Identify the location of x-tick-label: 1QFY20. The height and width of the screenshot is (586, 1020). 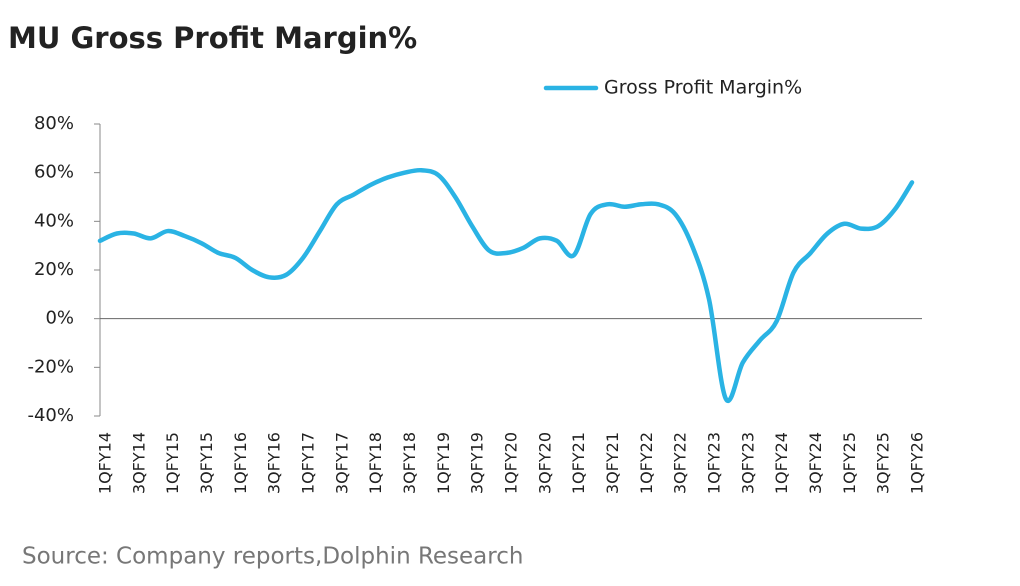
(511, 463).